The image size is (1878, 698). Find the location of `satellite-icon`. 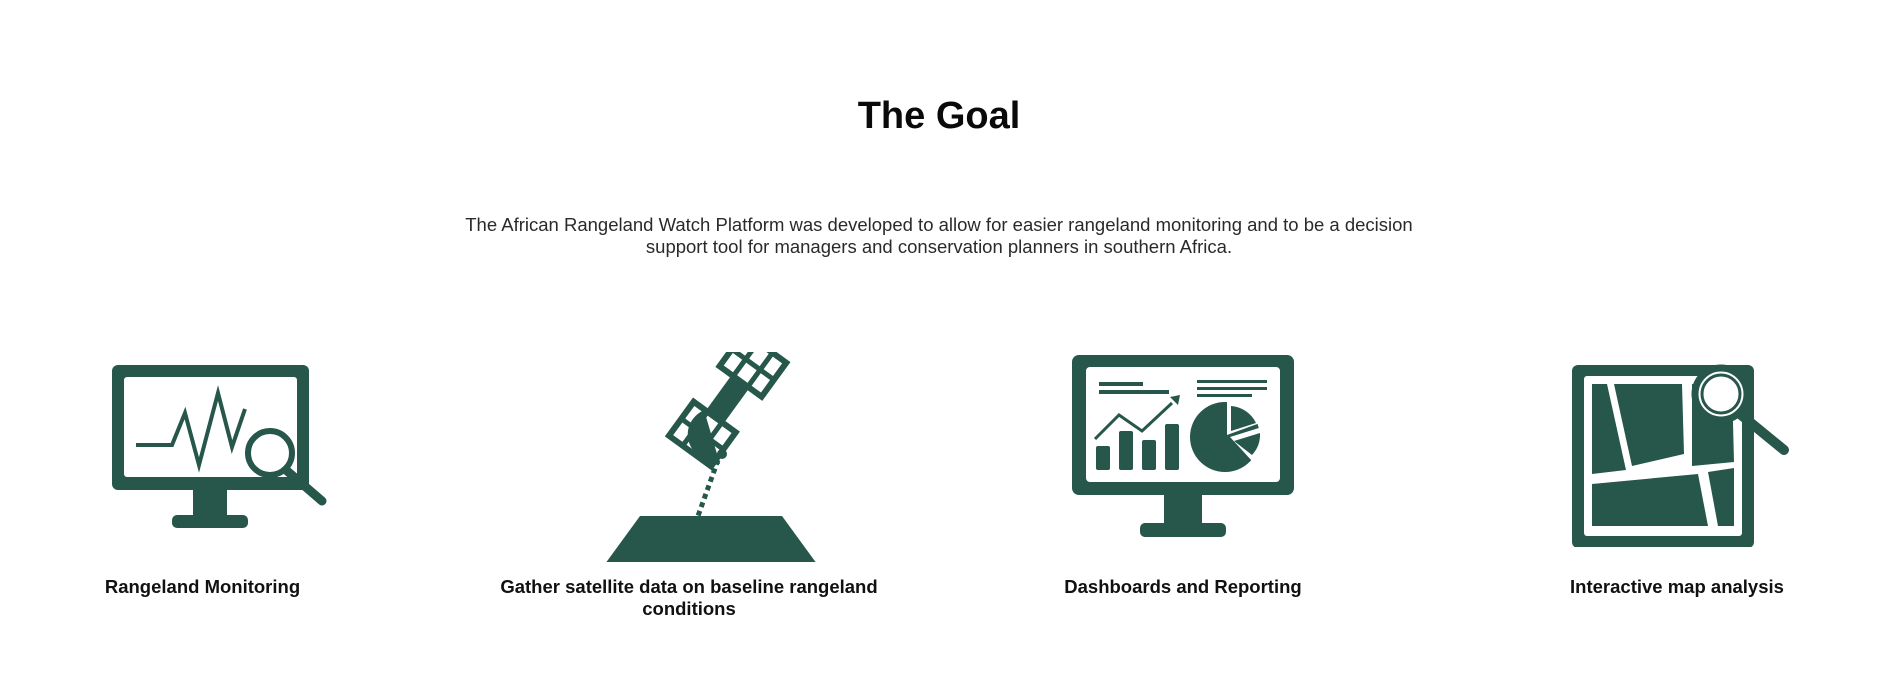

satellite-icon is located at coordinates (711, 457).